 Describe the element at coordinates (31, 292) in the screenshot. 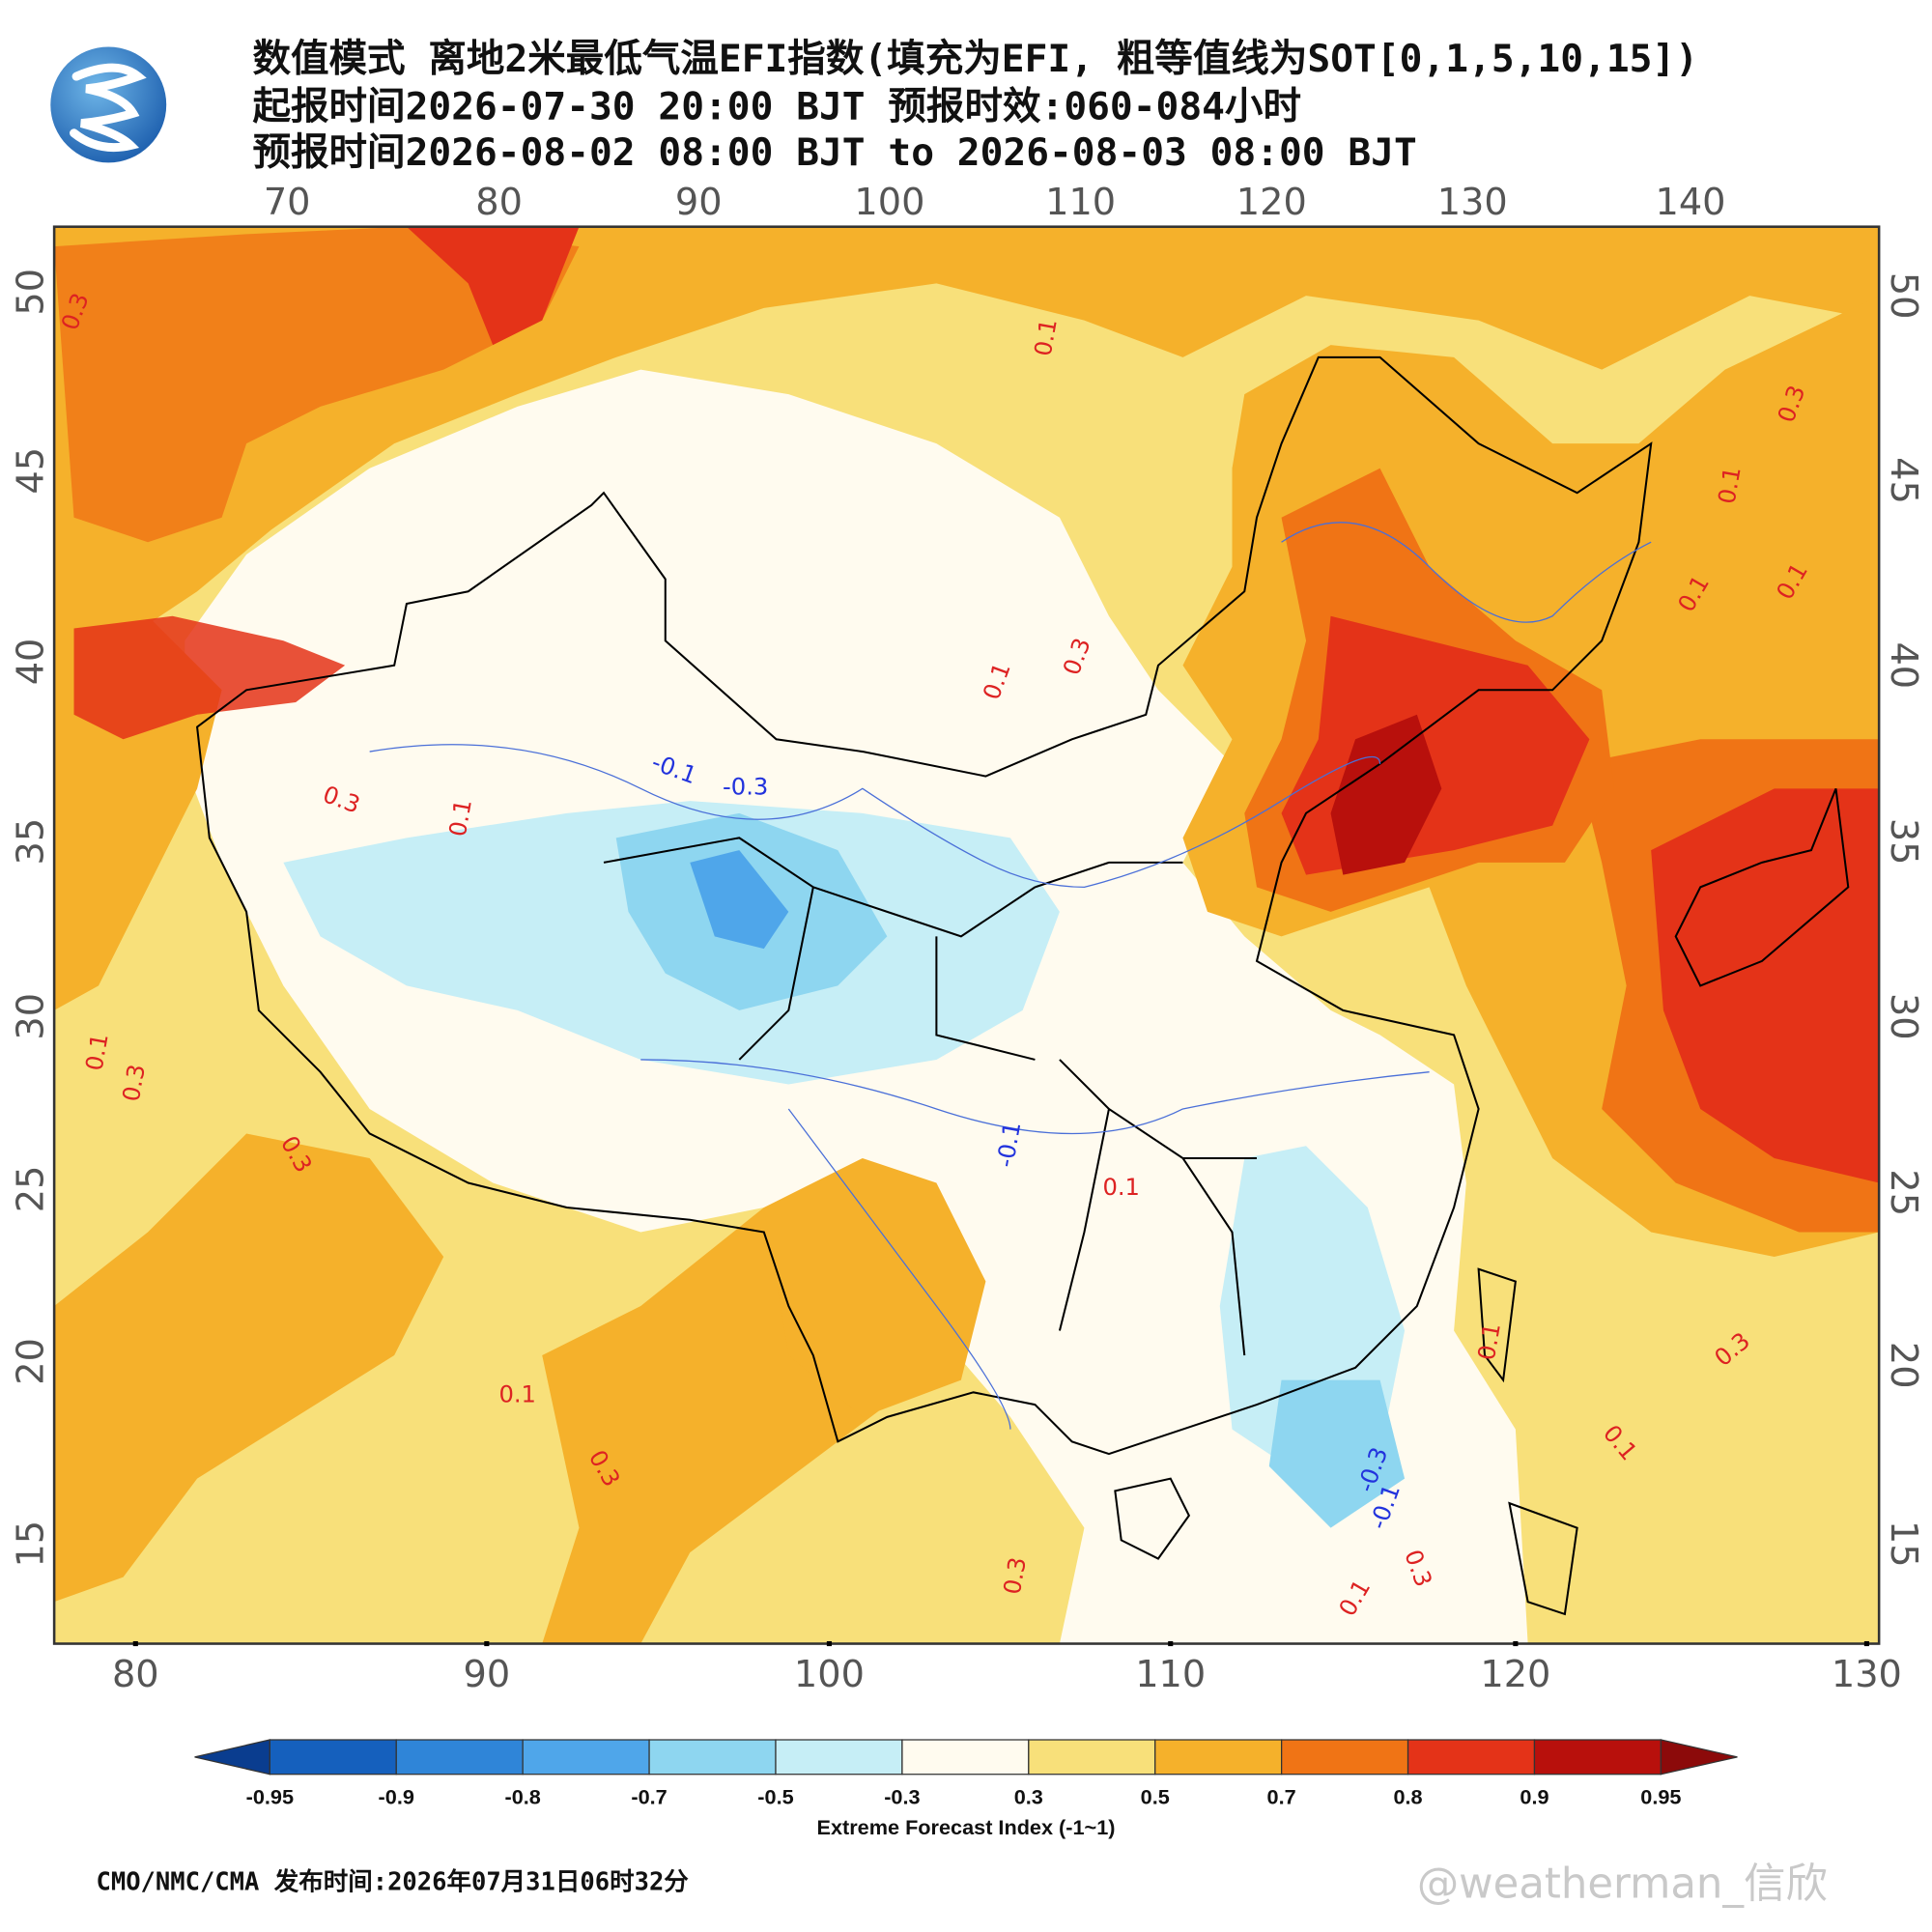

I see `left-lat-label: 50` at that location.